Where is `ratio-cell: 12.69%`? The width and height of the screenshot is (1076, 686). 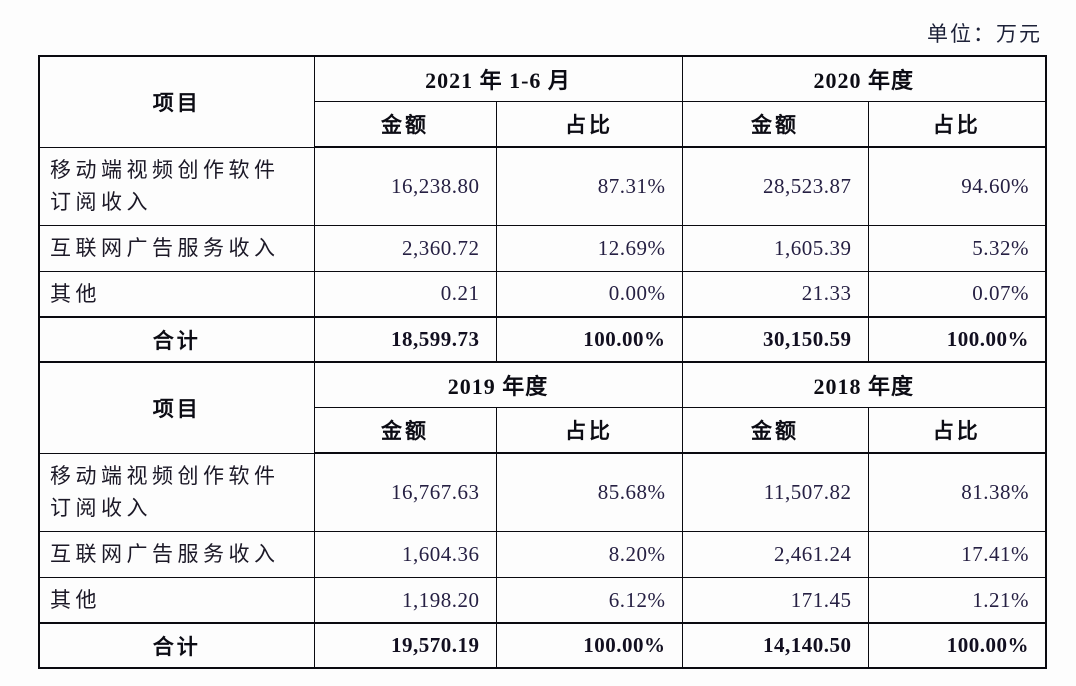 ratio-cell: 12.69% is located at coordinates (589, 248).